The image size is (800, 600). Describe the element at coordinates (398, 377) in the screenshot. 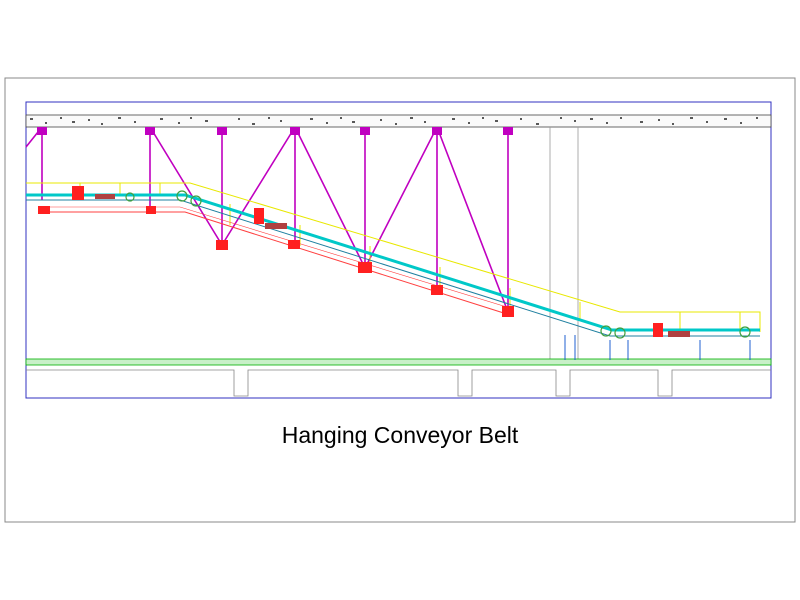

I see `floor` at that location.